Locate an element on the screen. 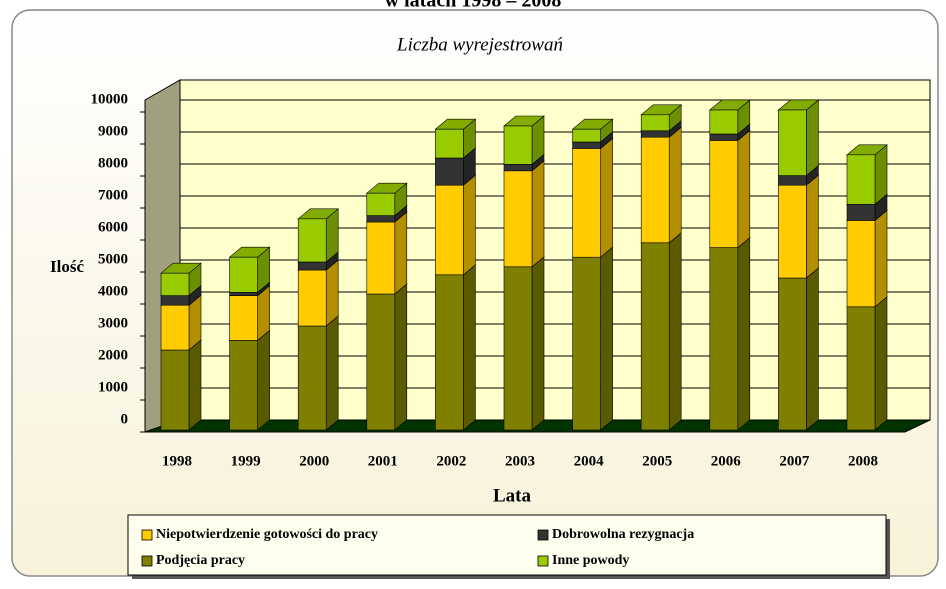 The height and width of the screenshot is (589, 946). chart-subtitle: Liczba wyrejestrowań is located at coordinates (479, 44).